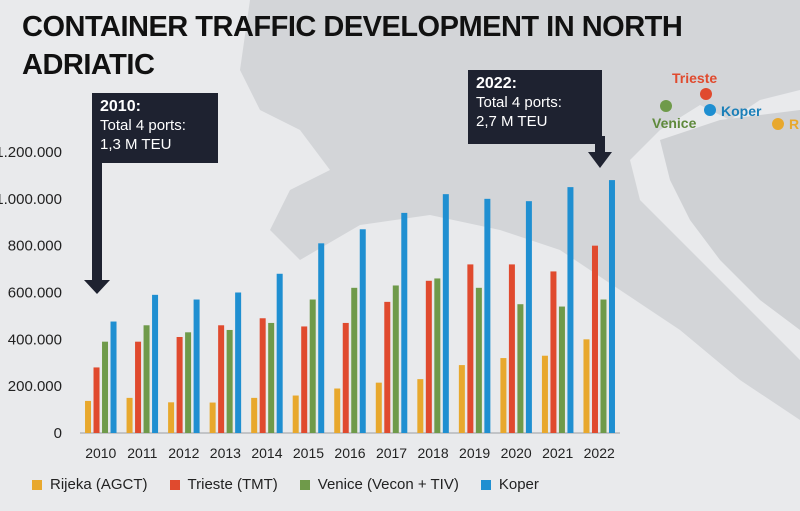  I want to click on legend-label-venice: Venice (Vecon + TIV), so click(388, 484).